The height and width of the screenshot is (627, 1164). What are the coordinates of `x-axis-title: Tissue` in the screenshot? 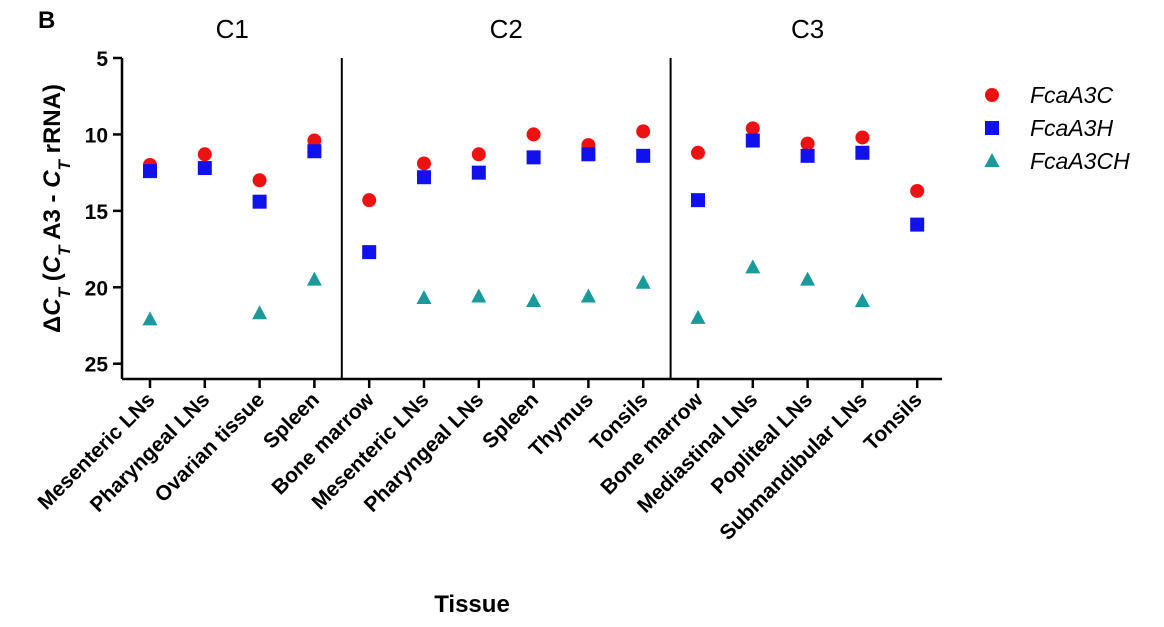 It's located at (472, 604).